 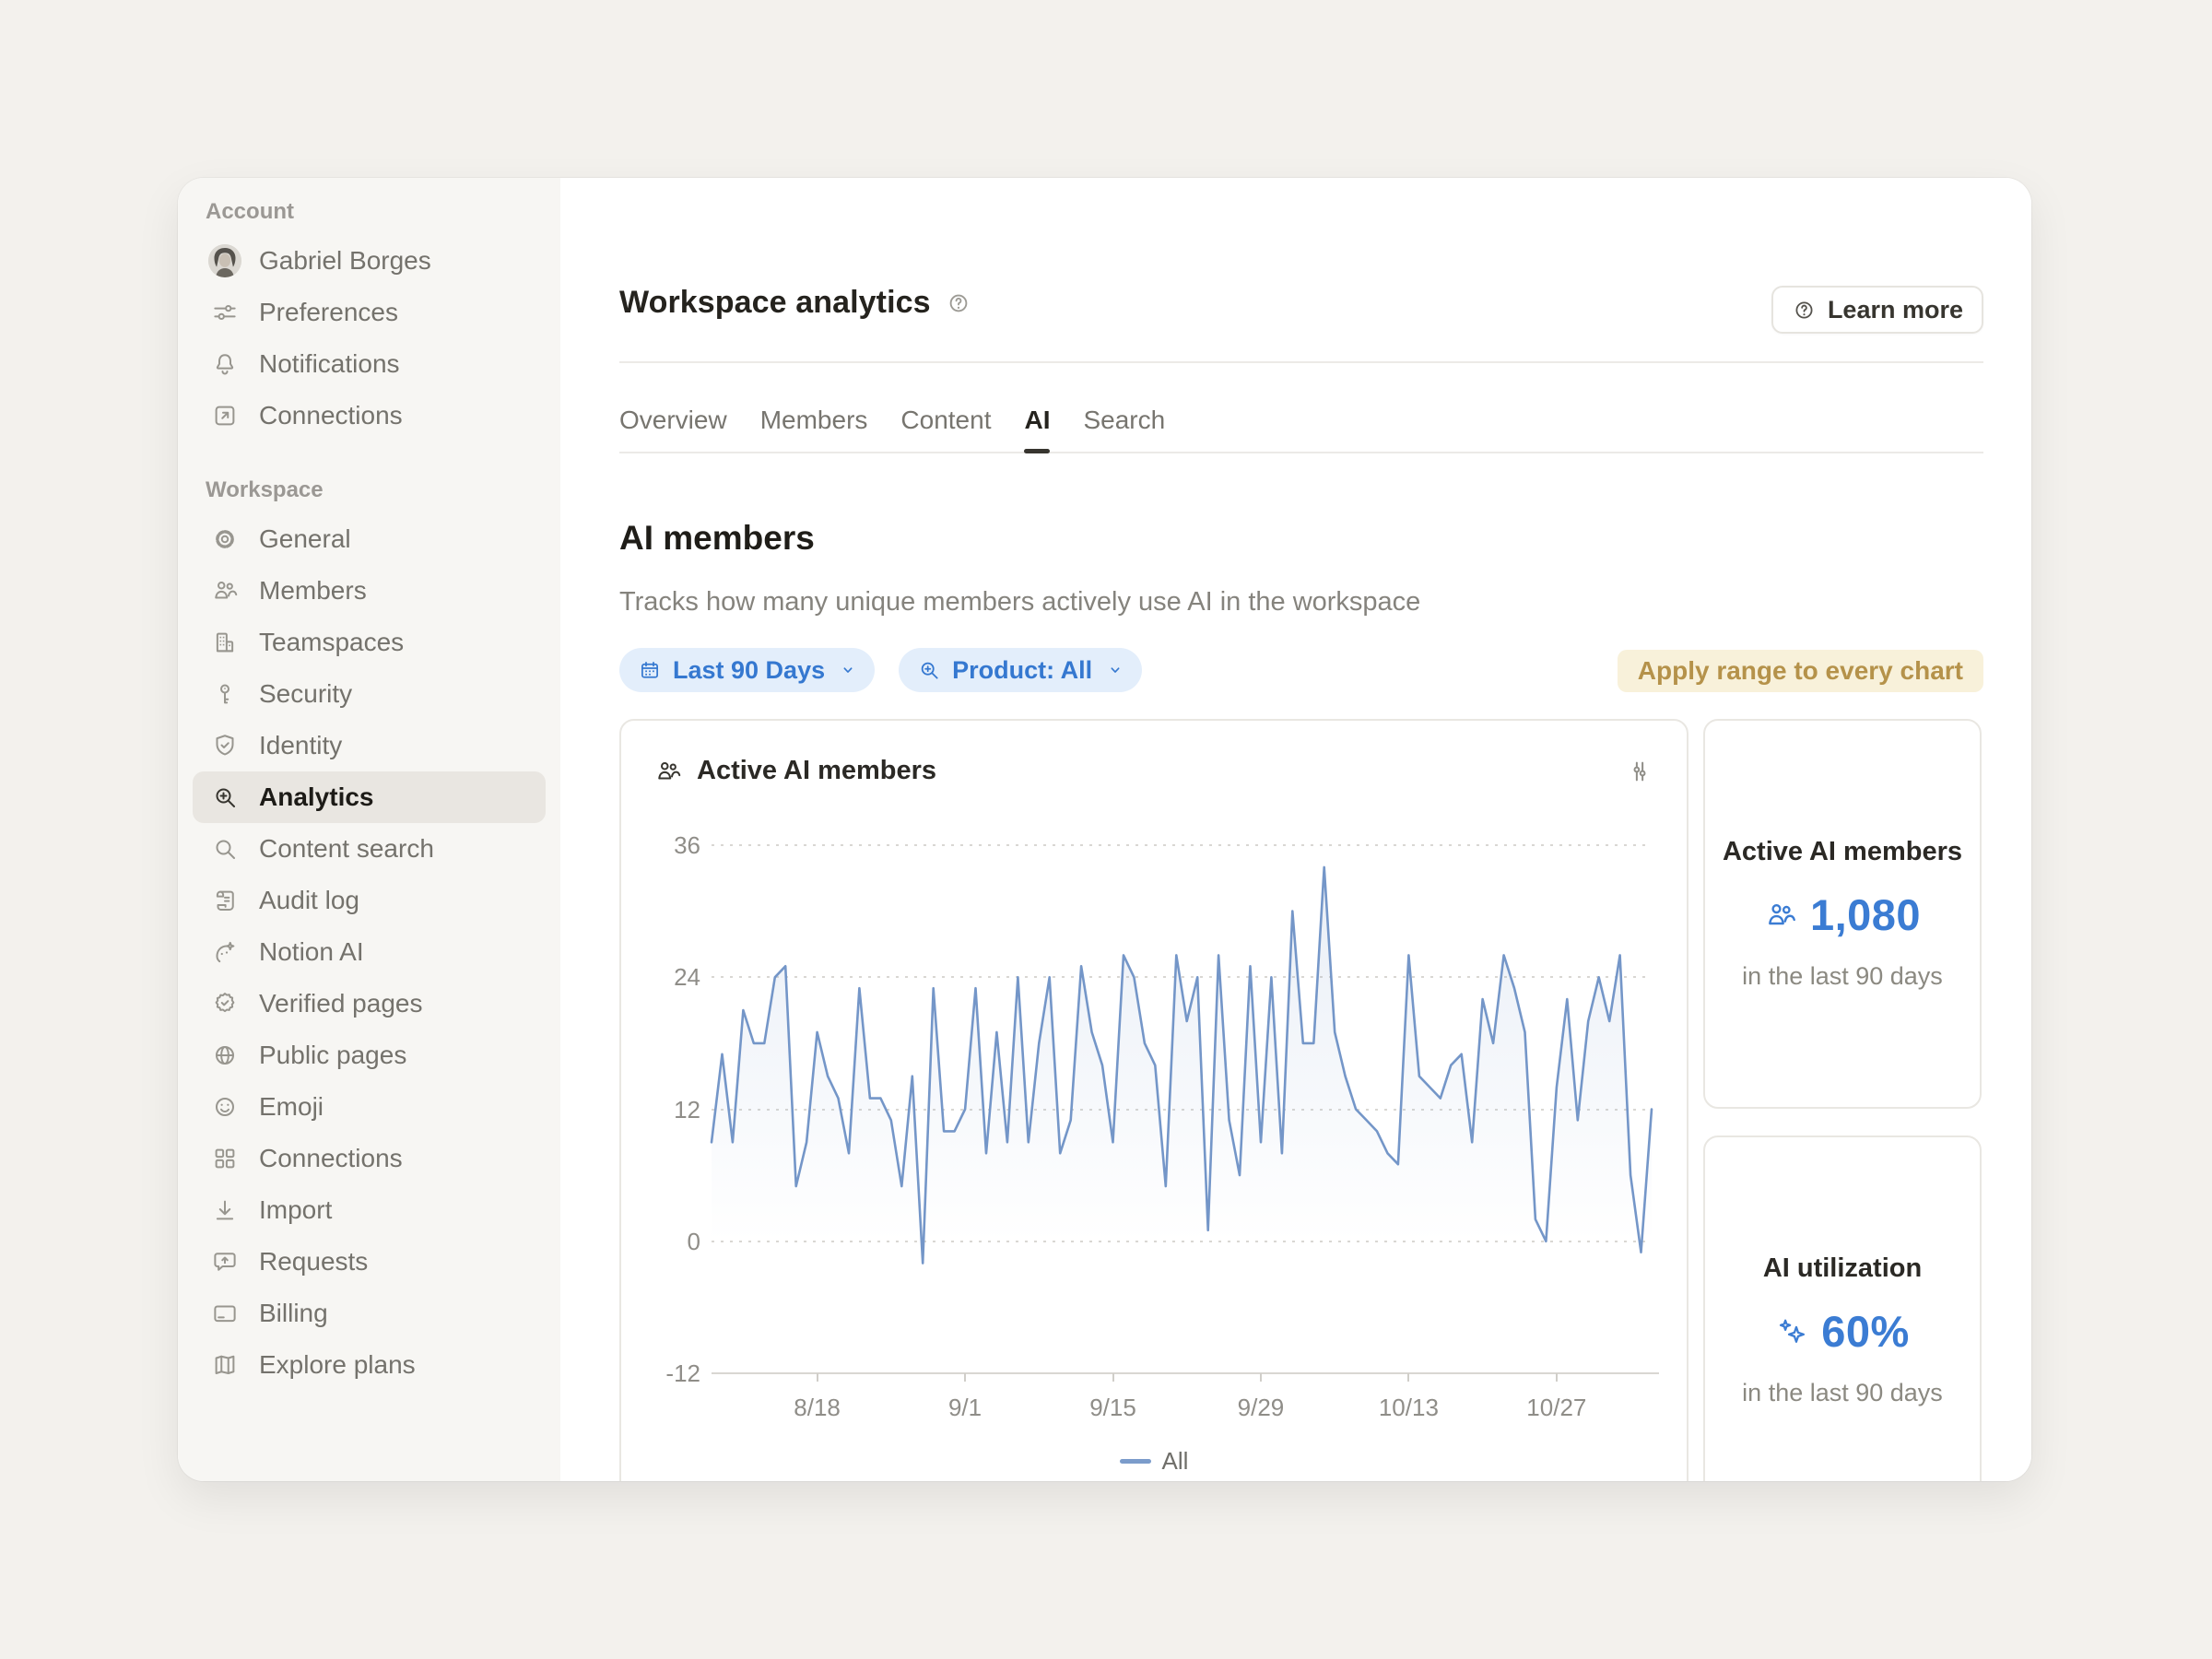 I want to click on line-path, so click(x=1181, y=1065).